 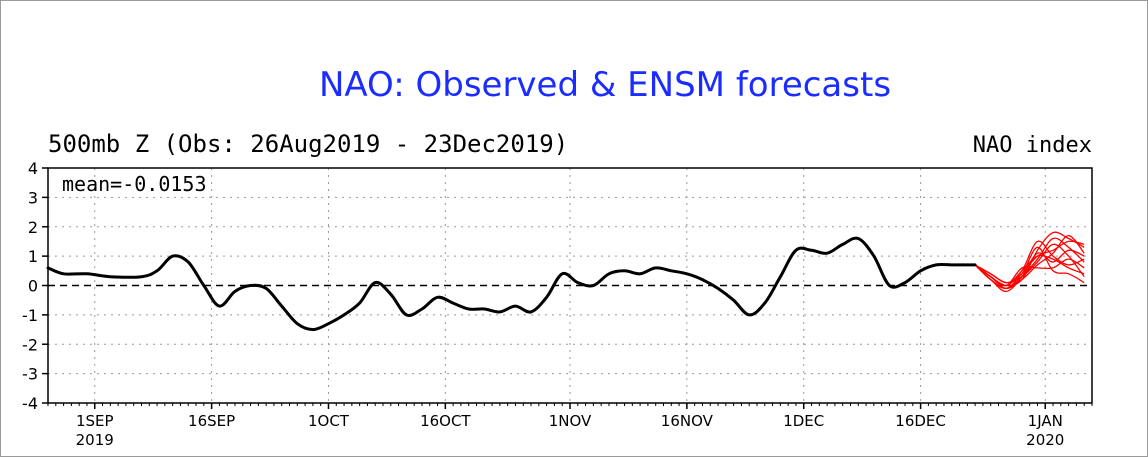 What do you see at coordinates (30, 403) in the screenshot?
I see `y-tick-label: -4` at bounding box center [30, 403].